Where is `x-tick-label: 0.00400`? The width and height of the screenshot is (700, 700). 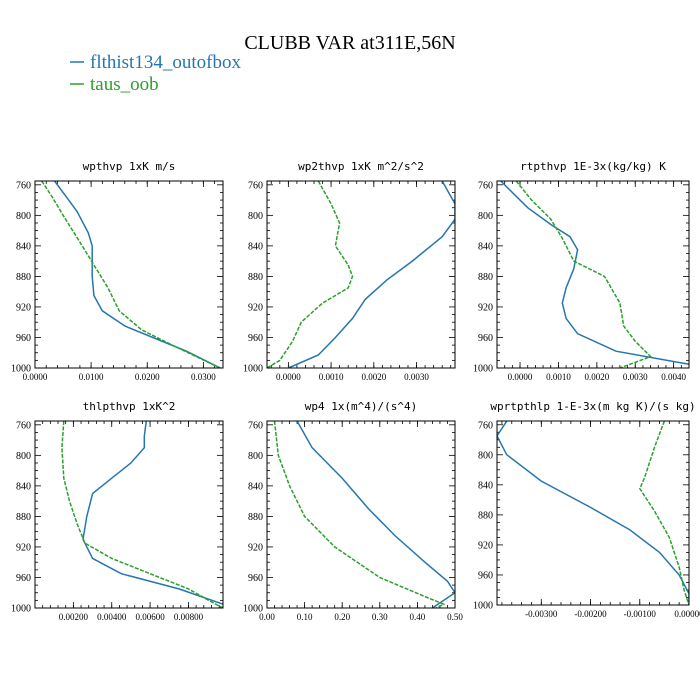
x-tick-label: 0.00400 is located at coordinates (112, 617).